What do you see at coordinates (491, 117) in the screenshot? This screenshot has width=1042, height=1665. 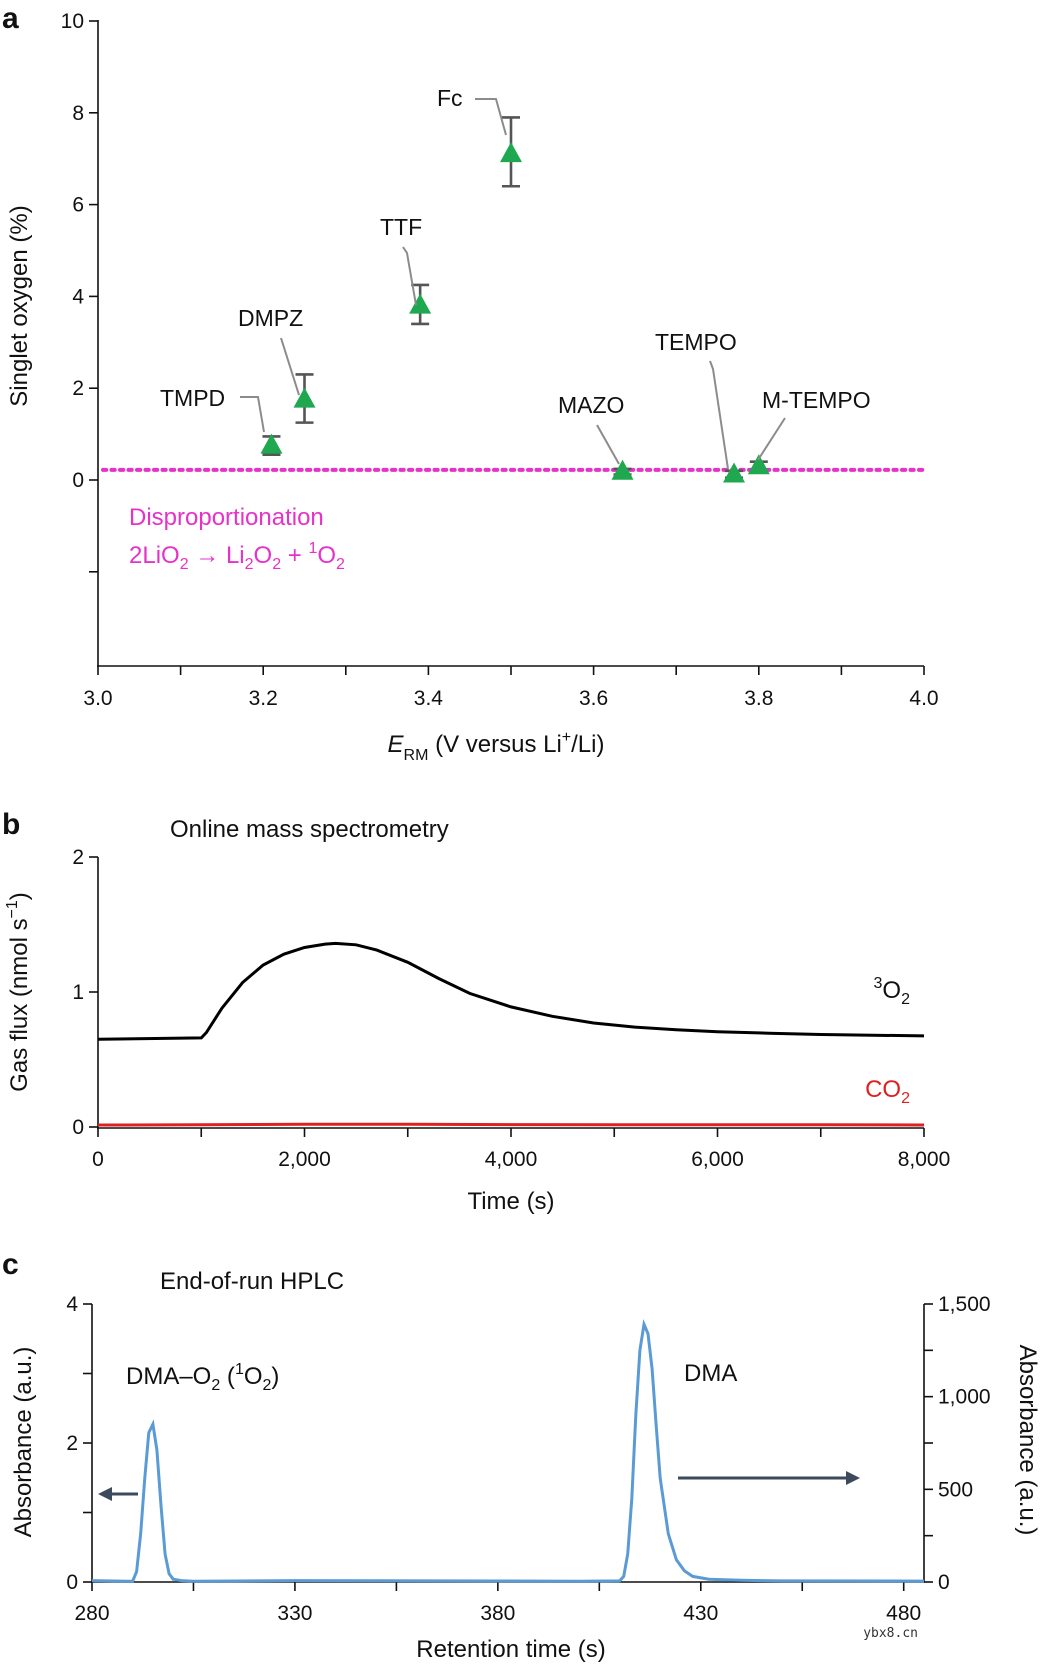 I see `leader-fc` at bounding box center [491, 117].